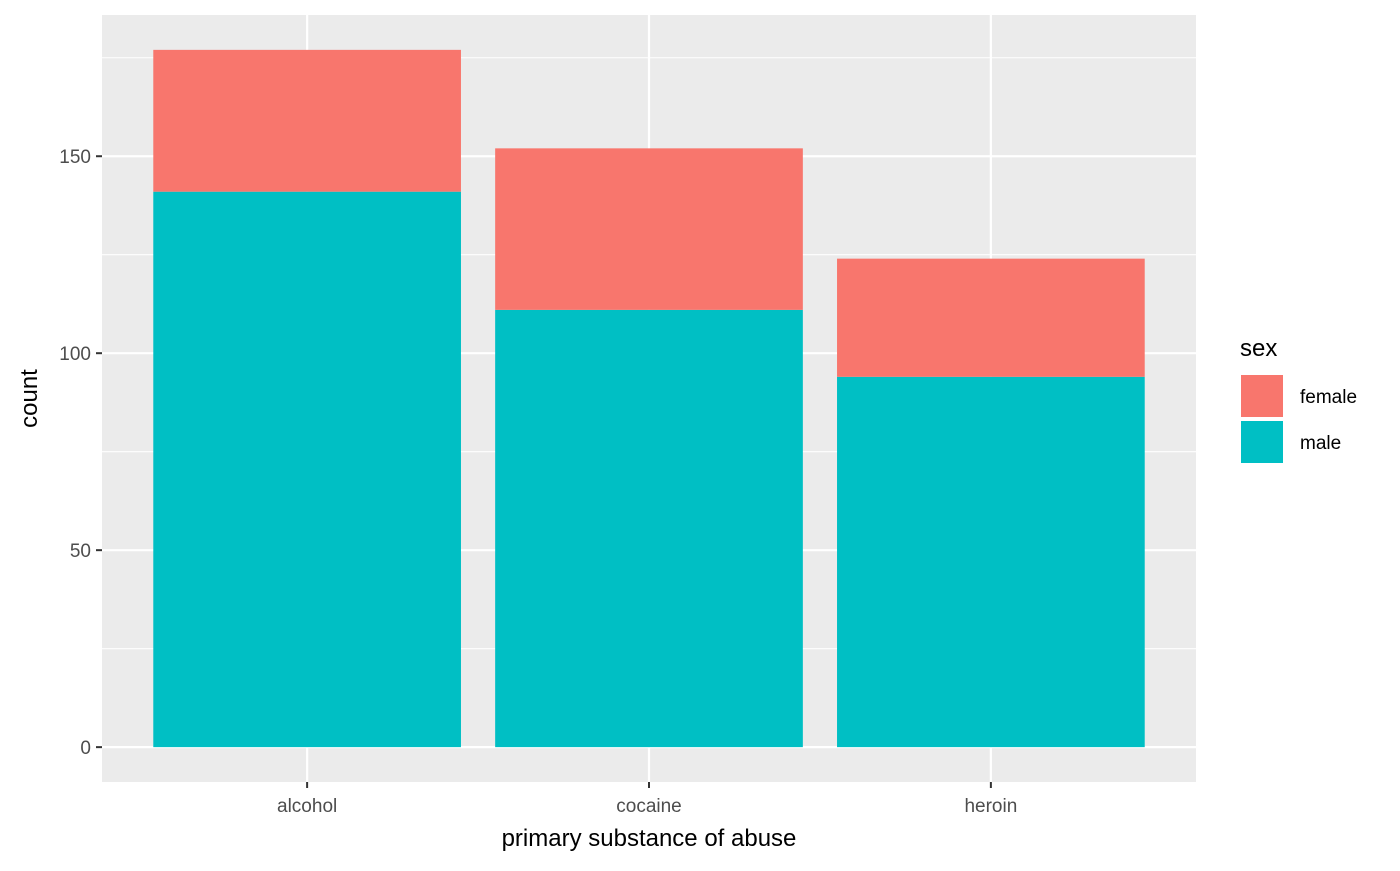 Image resolution: width=1400 pixels, height=871 pixels. I want to click on legend-title: sex, so click(1258, 348).